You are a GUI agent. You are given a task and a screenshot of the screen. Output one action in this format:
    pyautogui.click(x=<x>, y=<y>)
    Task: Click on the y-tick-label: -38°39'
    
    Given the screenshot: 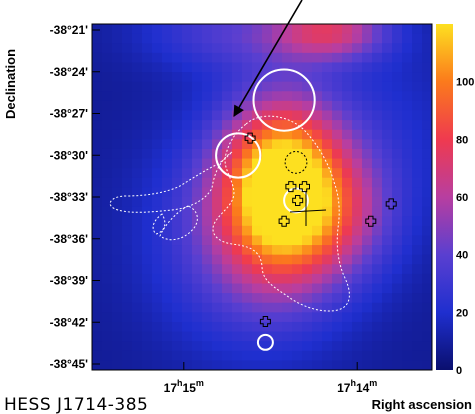 What is the action you would take?
    pyautogui.click(x=69, y=281)
    